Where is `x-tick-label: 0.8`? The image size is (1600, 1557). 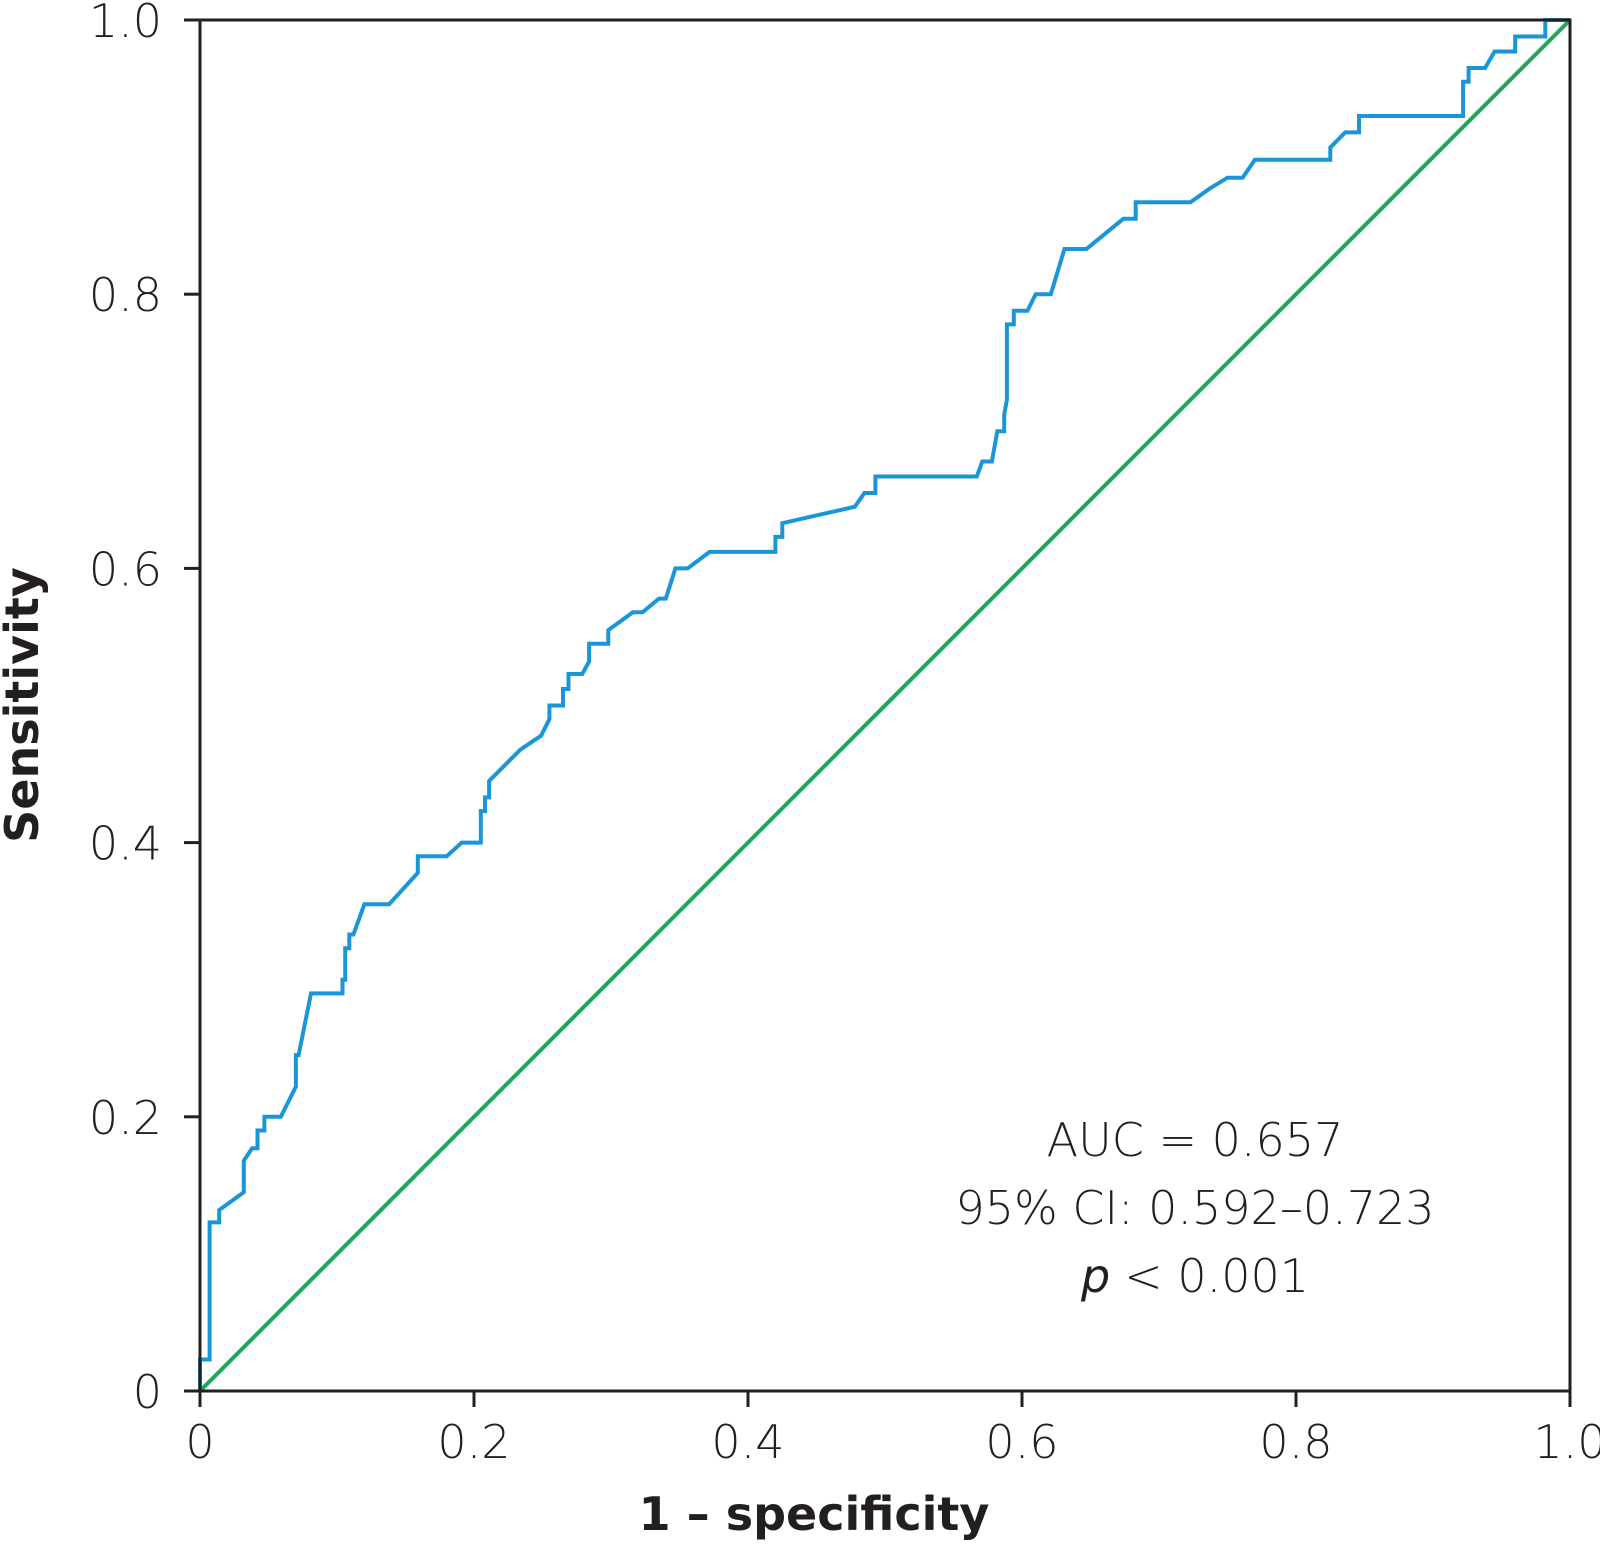 x-tick-label: 0.8 is located at coordinates (1295, 1442).